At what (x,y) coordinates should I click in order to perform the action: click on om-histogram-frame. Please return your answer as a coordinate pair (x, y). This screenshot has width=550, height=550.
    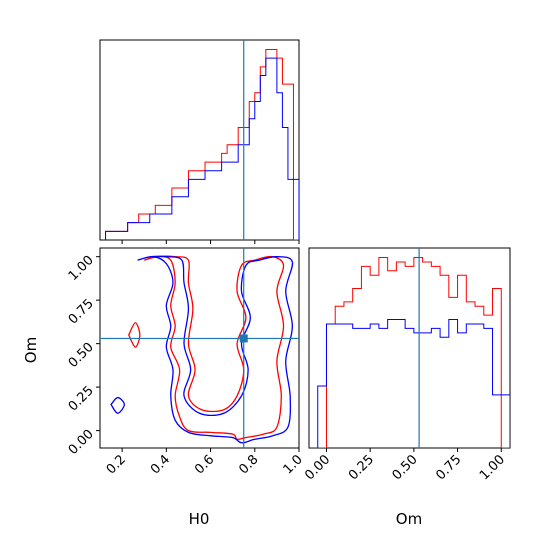
    Looking at the image, I should click on (409, 348).